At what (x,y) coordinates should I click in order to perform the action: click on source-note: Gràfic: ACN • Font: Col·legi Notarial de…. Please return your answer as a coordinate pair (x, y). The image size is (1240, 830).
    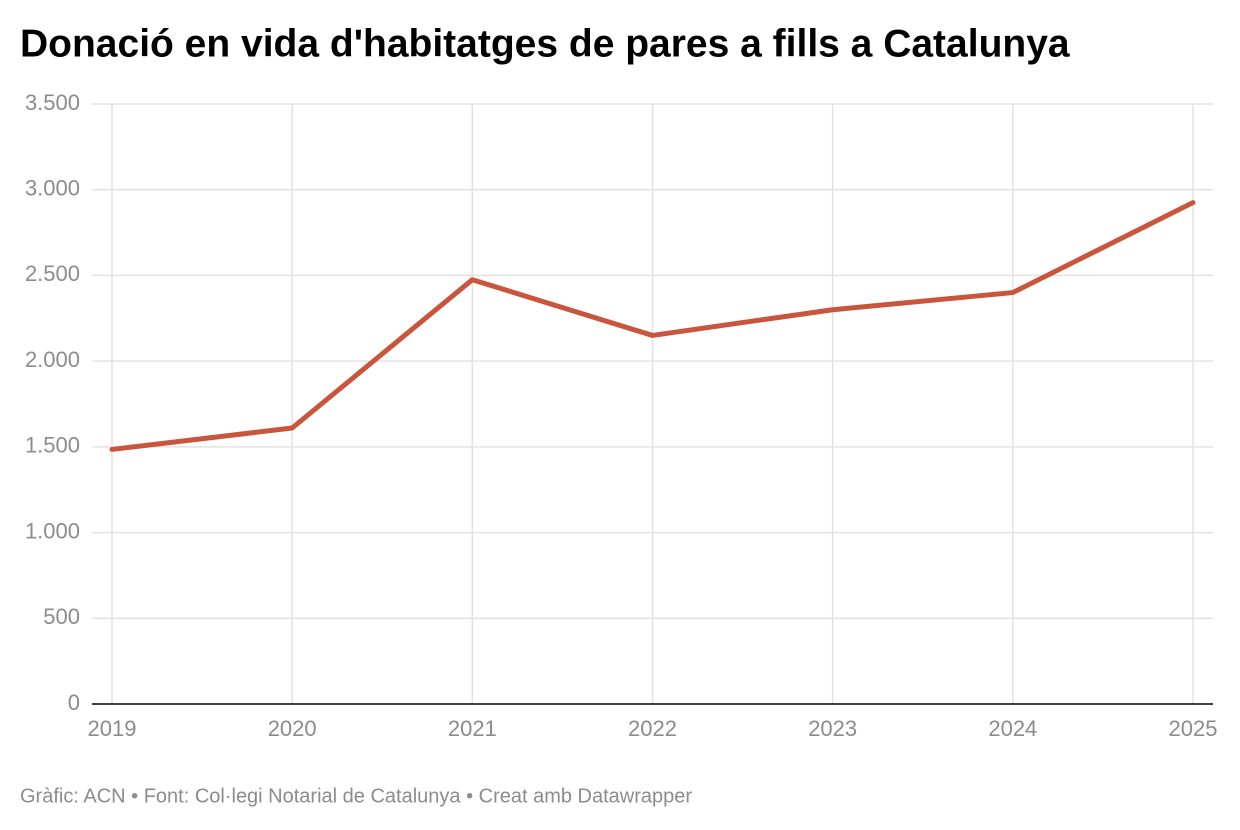
    Looking at the image, I should click on (356, 796).